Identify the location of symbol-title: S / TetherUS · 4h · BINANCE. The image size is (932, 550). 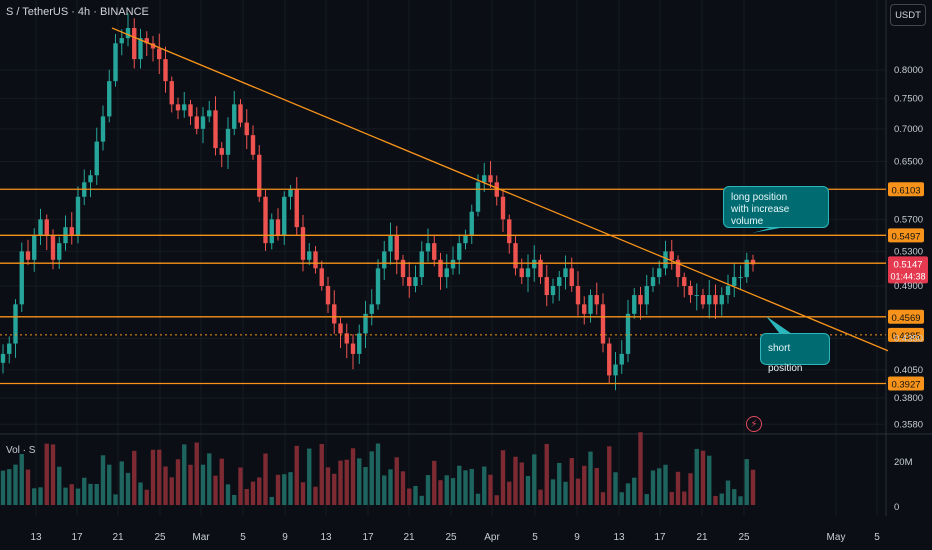
(77, 12).